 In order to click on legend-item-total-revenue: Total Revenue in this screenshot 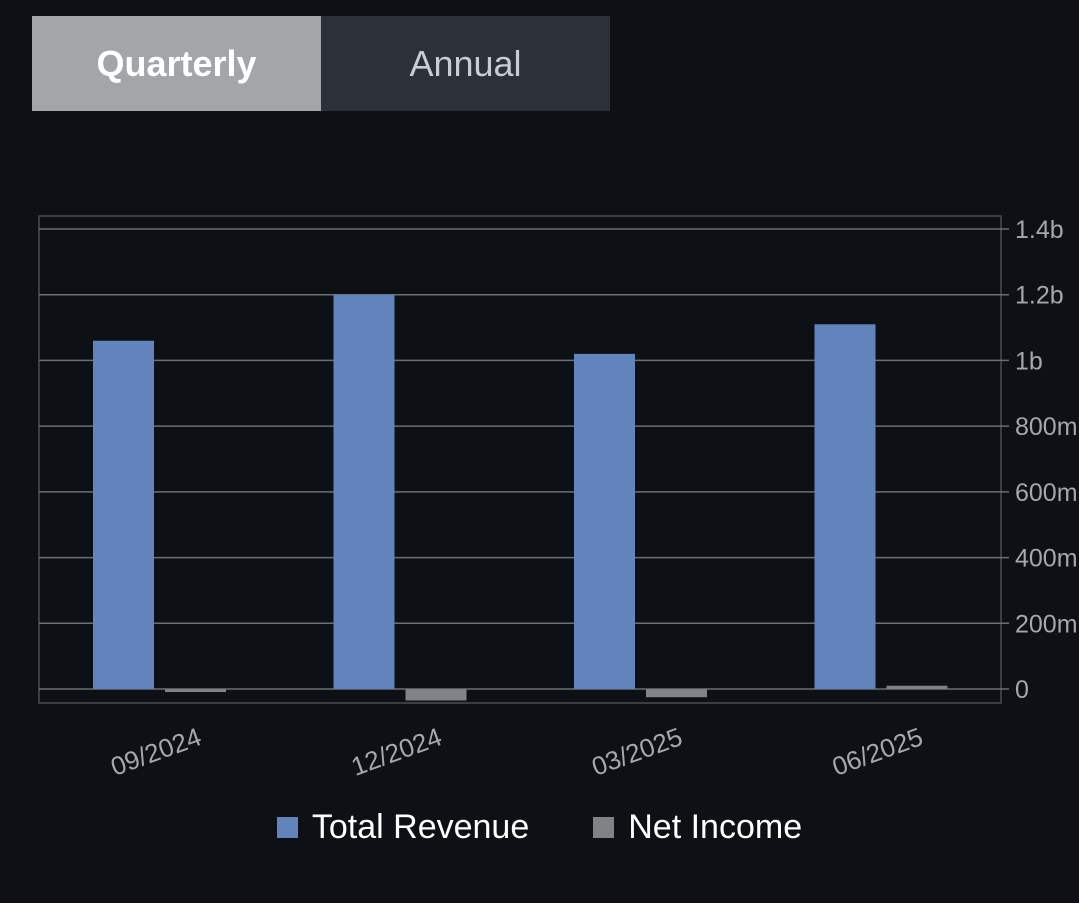, I will do `click(403, 827)`.